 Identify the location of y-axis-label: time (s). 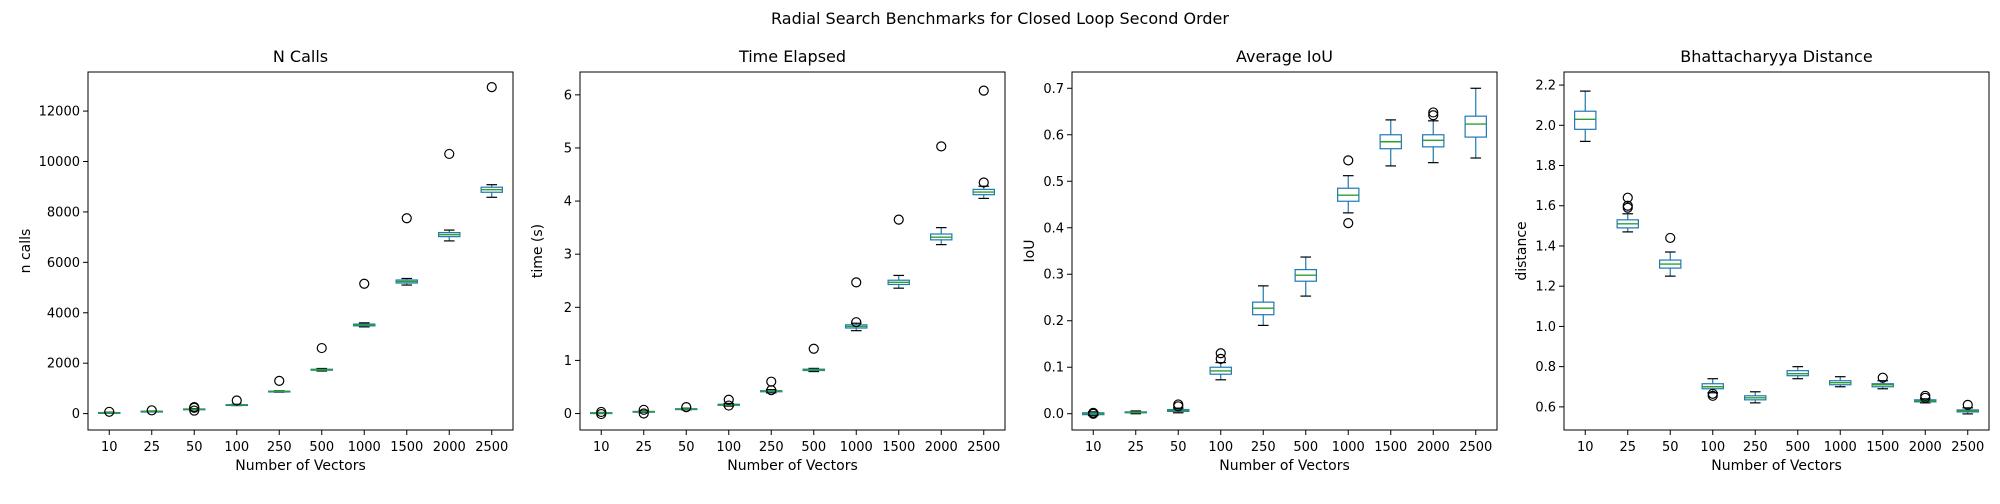
(538, 251).